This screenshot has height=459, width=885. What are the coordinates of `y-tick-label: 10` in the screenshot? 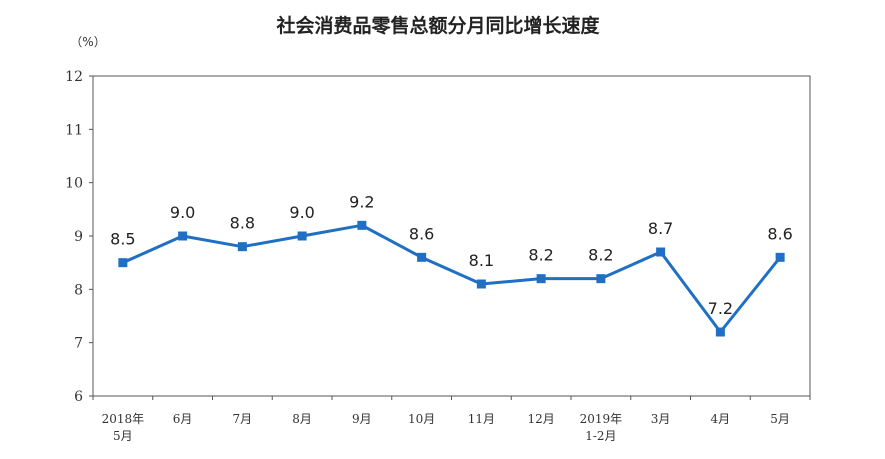 It's located at (74, 184).